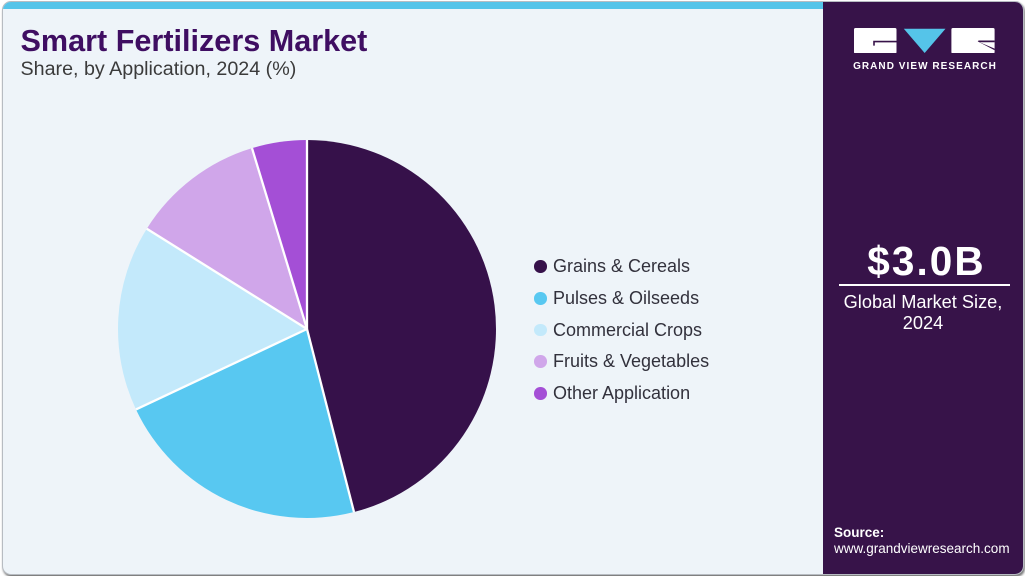 This screenshot has height=576, width=1025. I want to click on legend-item-other-application: Other Application, so click(621, 394).